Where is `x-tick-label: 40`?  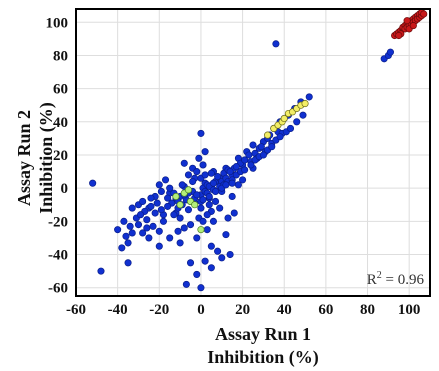 x-tick-label: 40 is located at coordinates (284, 310).